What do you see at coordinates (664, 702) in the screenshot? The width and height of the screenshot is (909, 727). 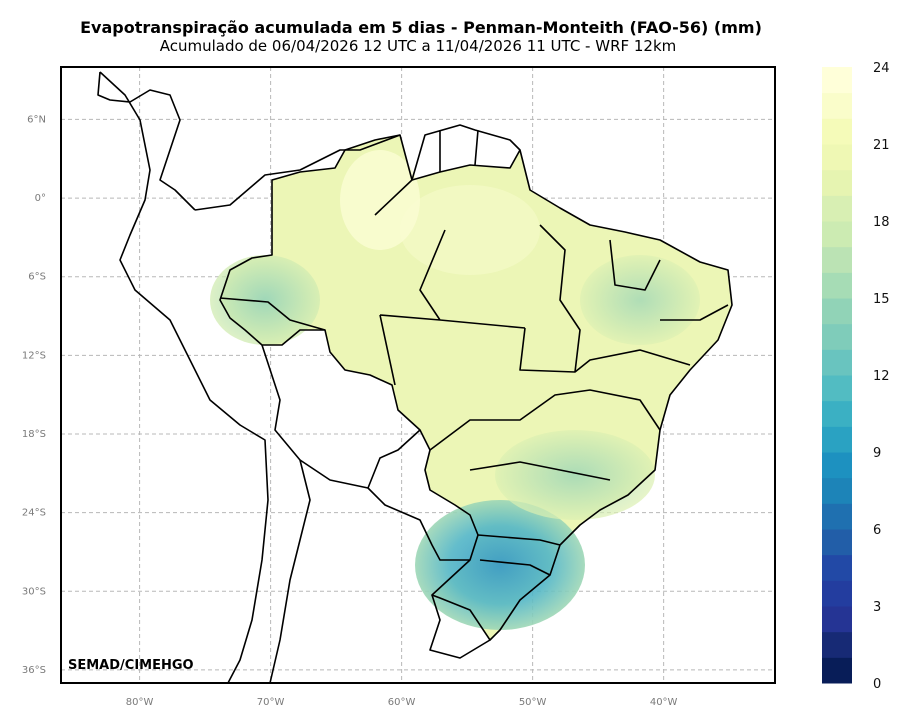 I see `lon-tick-label-4: 40°W` at bounding box center [664, 702].